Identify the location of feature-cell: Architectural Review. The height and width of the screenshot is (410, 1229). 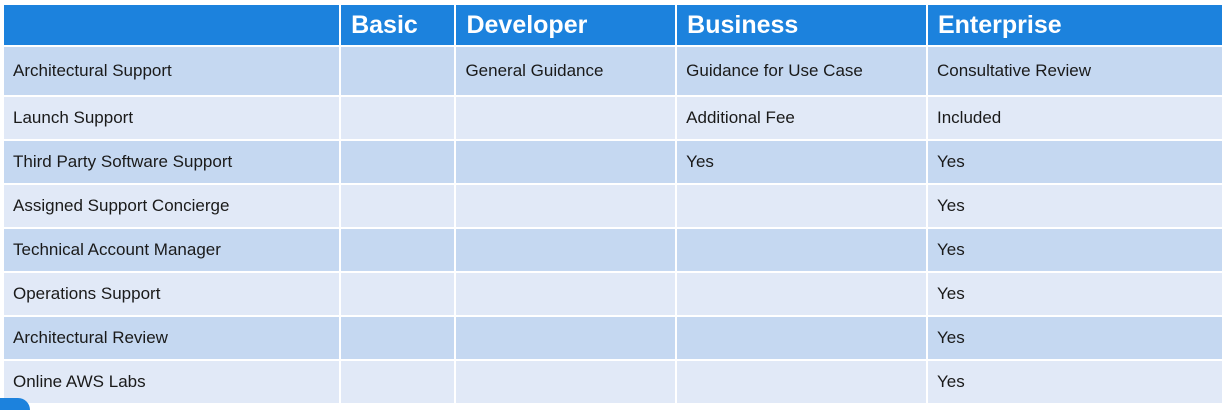
(172, 338).